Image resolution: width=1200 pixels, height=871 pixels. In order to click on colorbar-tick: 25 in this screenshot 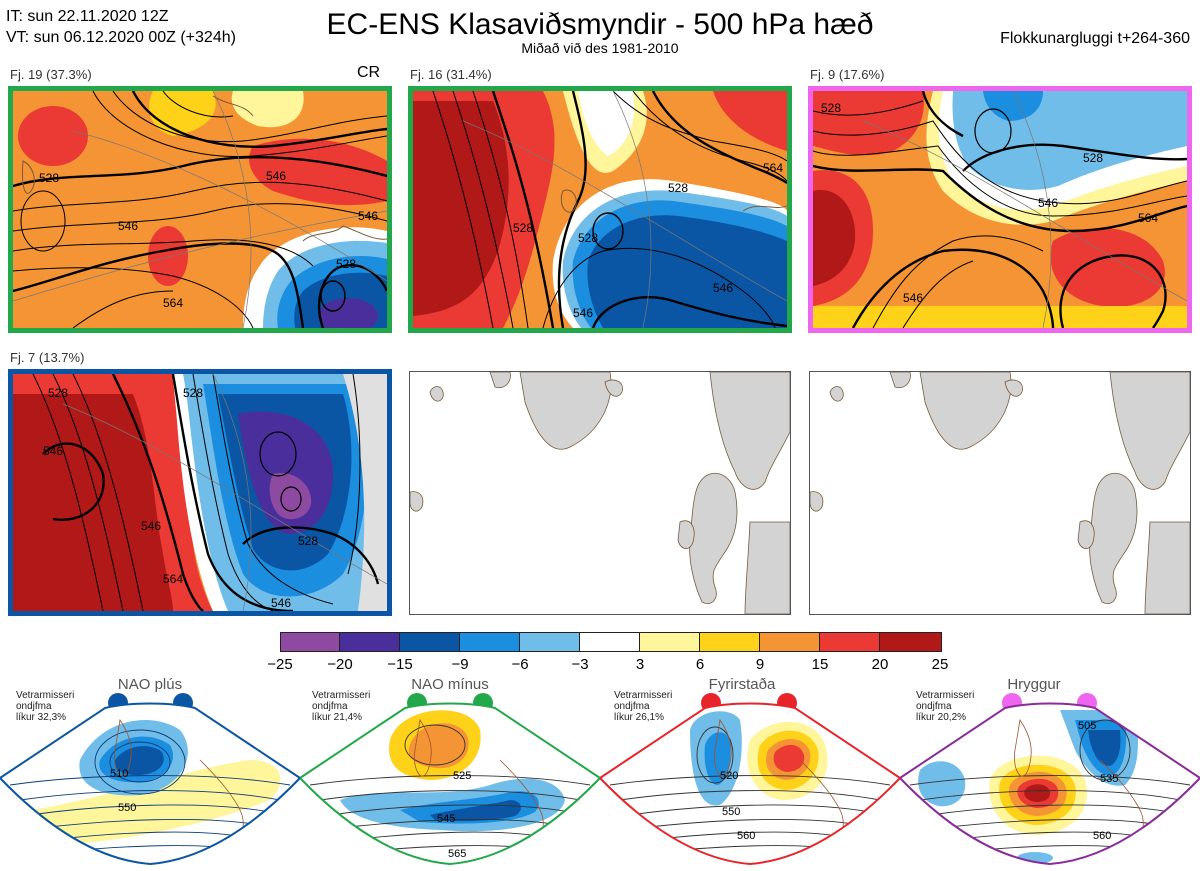, I will do `click(940, 664)`.